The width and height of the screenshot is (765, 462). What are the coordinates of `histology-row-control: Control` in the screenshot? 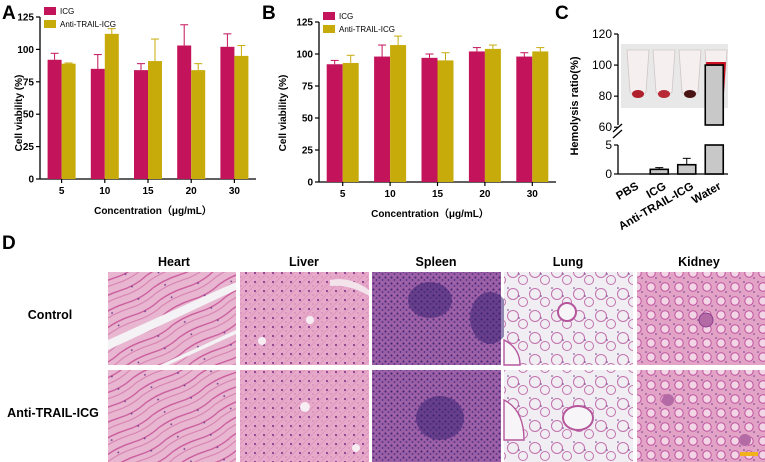 It's located at (50, 315).